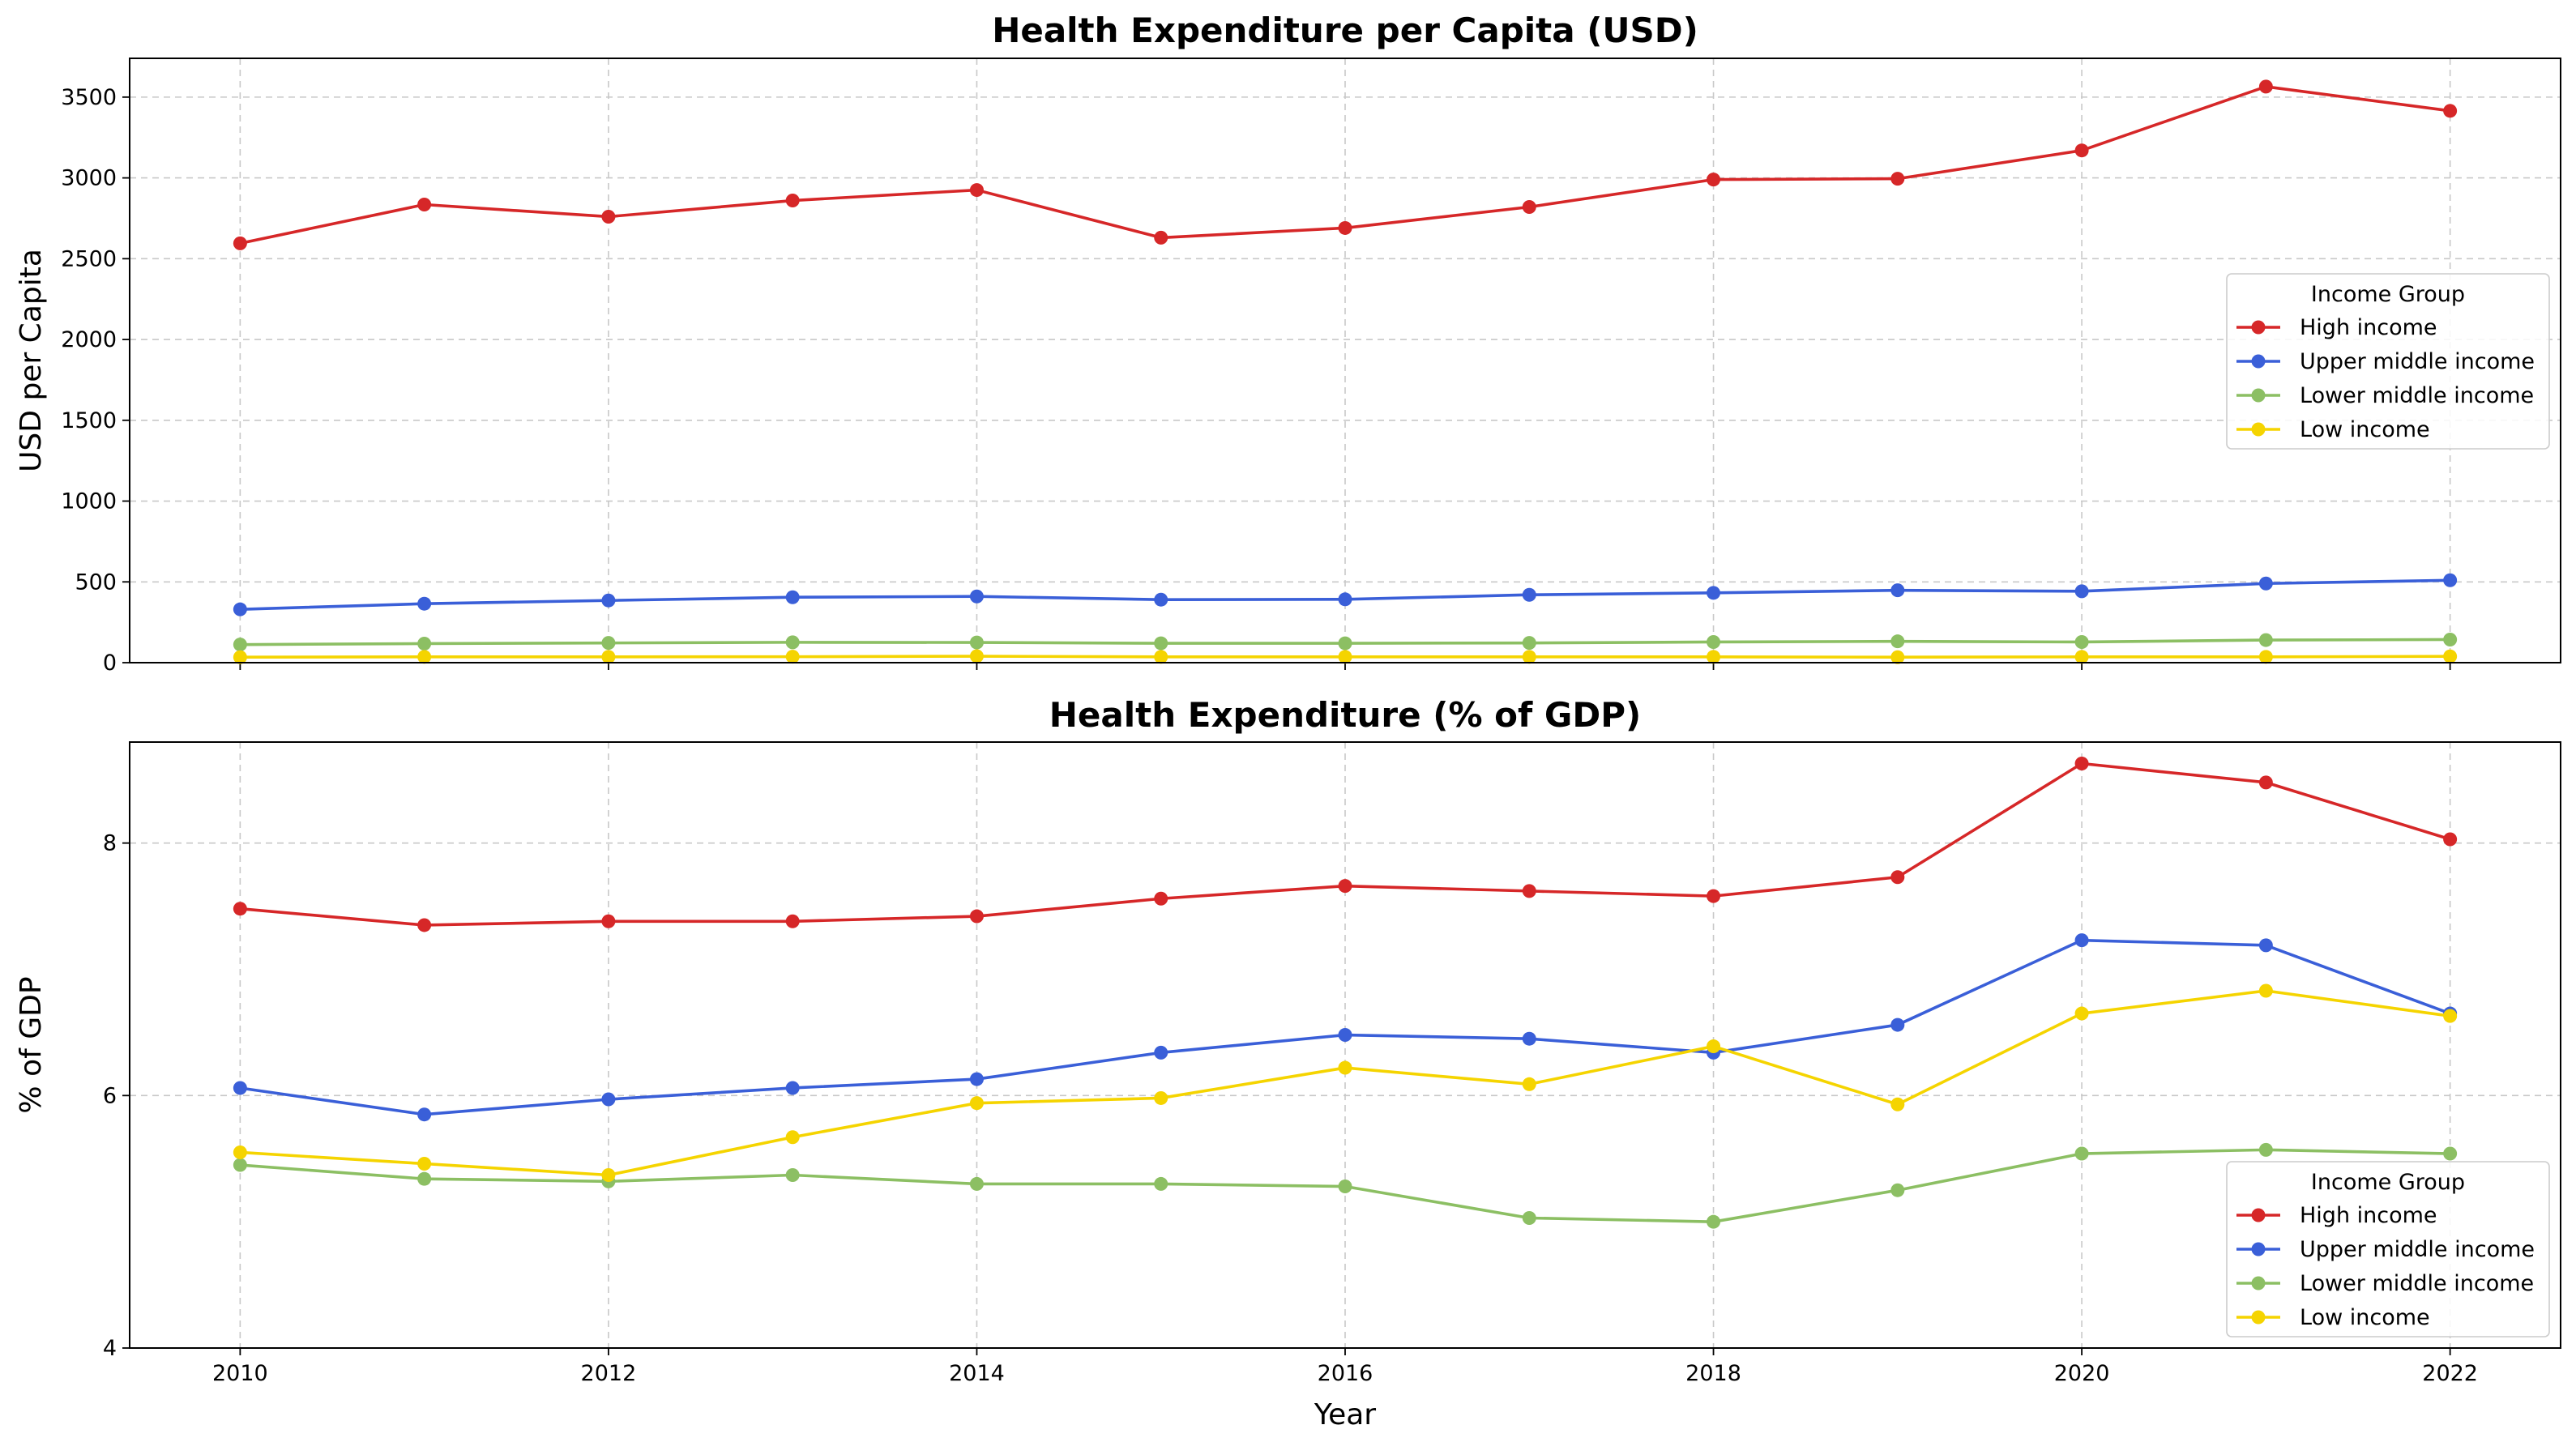 This screenshot has height=1442, width=2576. What do you see at coordinates (2417, 1249) in the screenshot?
I see `legend-label: Upper middle income` at bounding box center [2417, 1249].